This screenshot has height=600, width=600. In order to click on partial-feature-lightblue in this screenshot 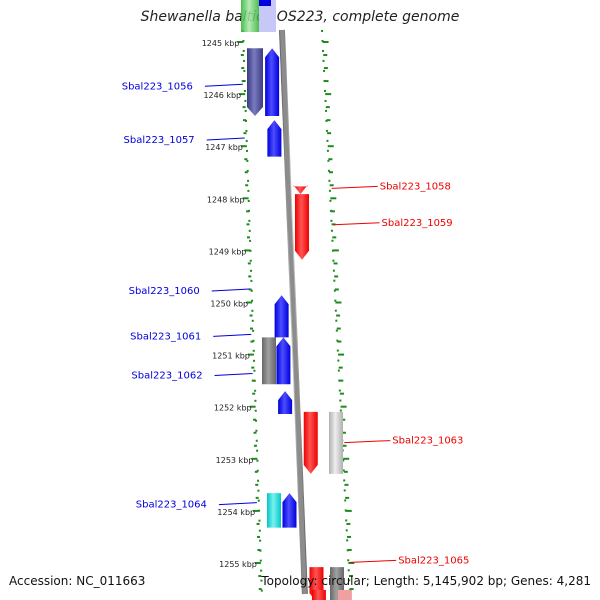, I will do `click(267, 16)`.